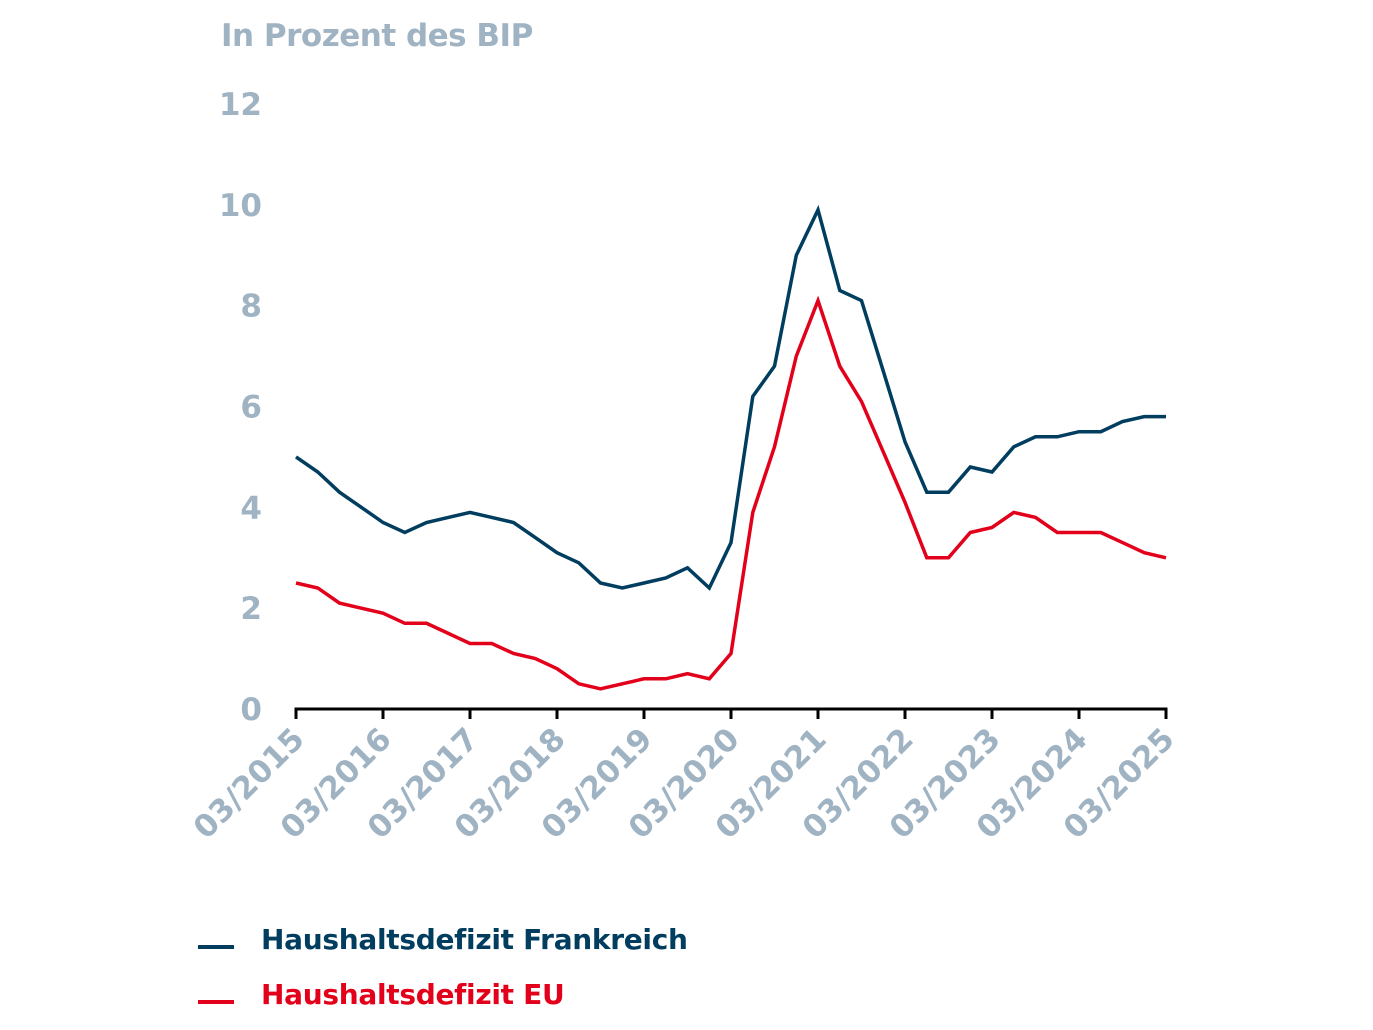 Image resolution: width=1373 pixels, height=1030 pixels. I want to click on y-tick-label: 4, so click(251, 508).